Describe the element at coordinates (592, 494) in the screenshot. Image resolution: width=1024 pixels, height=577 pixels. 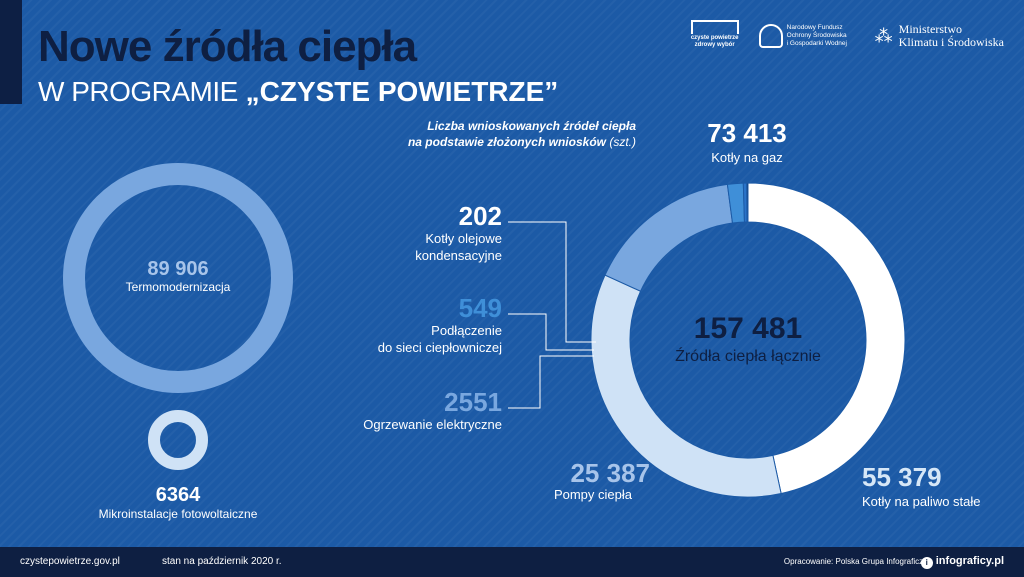
I see `heatpump-label: Pompy ciepła` at that location.